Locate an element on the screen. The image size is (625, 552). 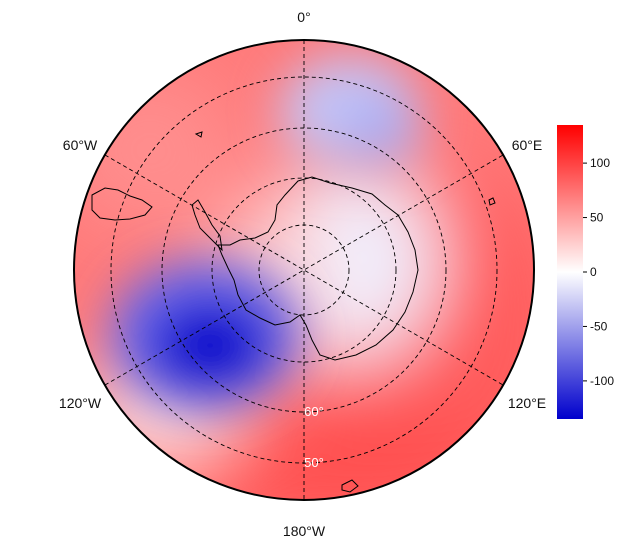
lon-label-120w: 120°W is located at coordinates (80, 403).